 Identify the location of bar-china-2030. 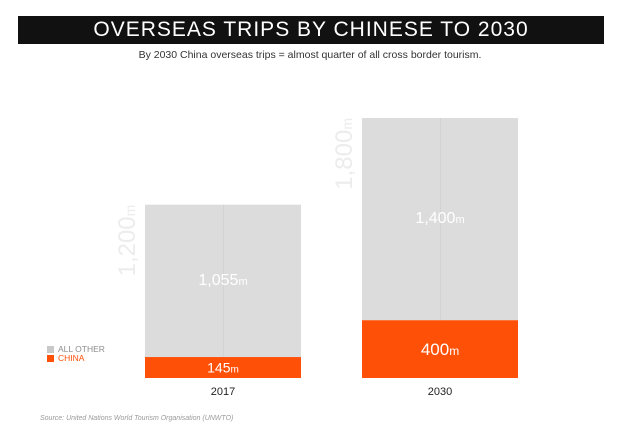
(440, 349).